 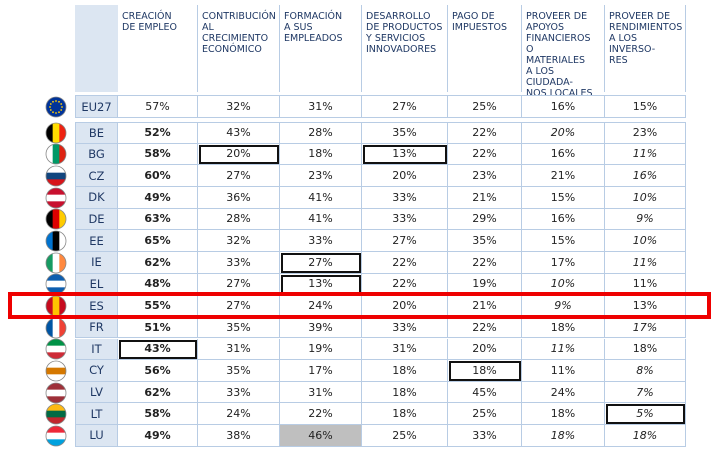 I want to click on header-line: DE PRODUCTOS, so click(x=404, y=27).